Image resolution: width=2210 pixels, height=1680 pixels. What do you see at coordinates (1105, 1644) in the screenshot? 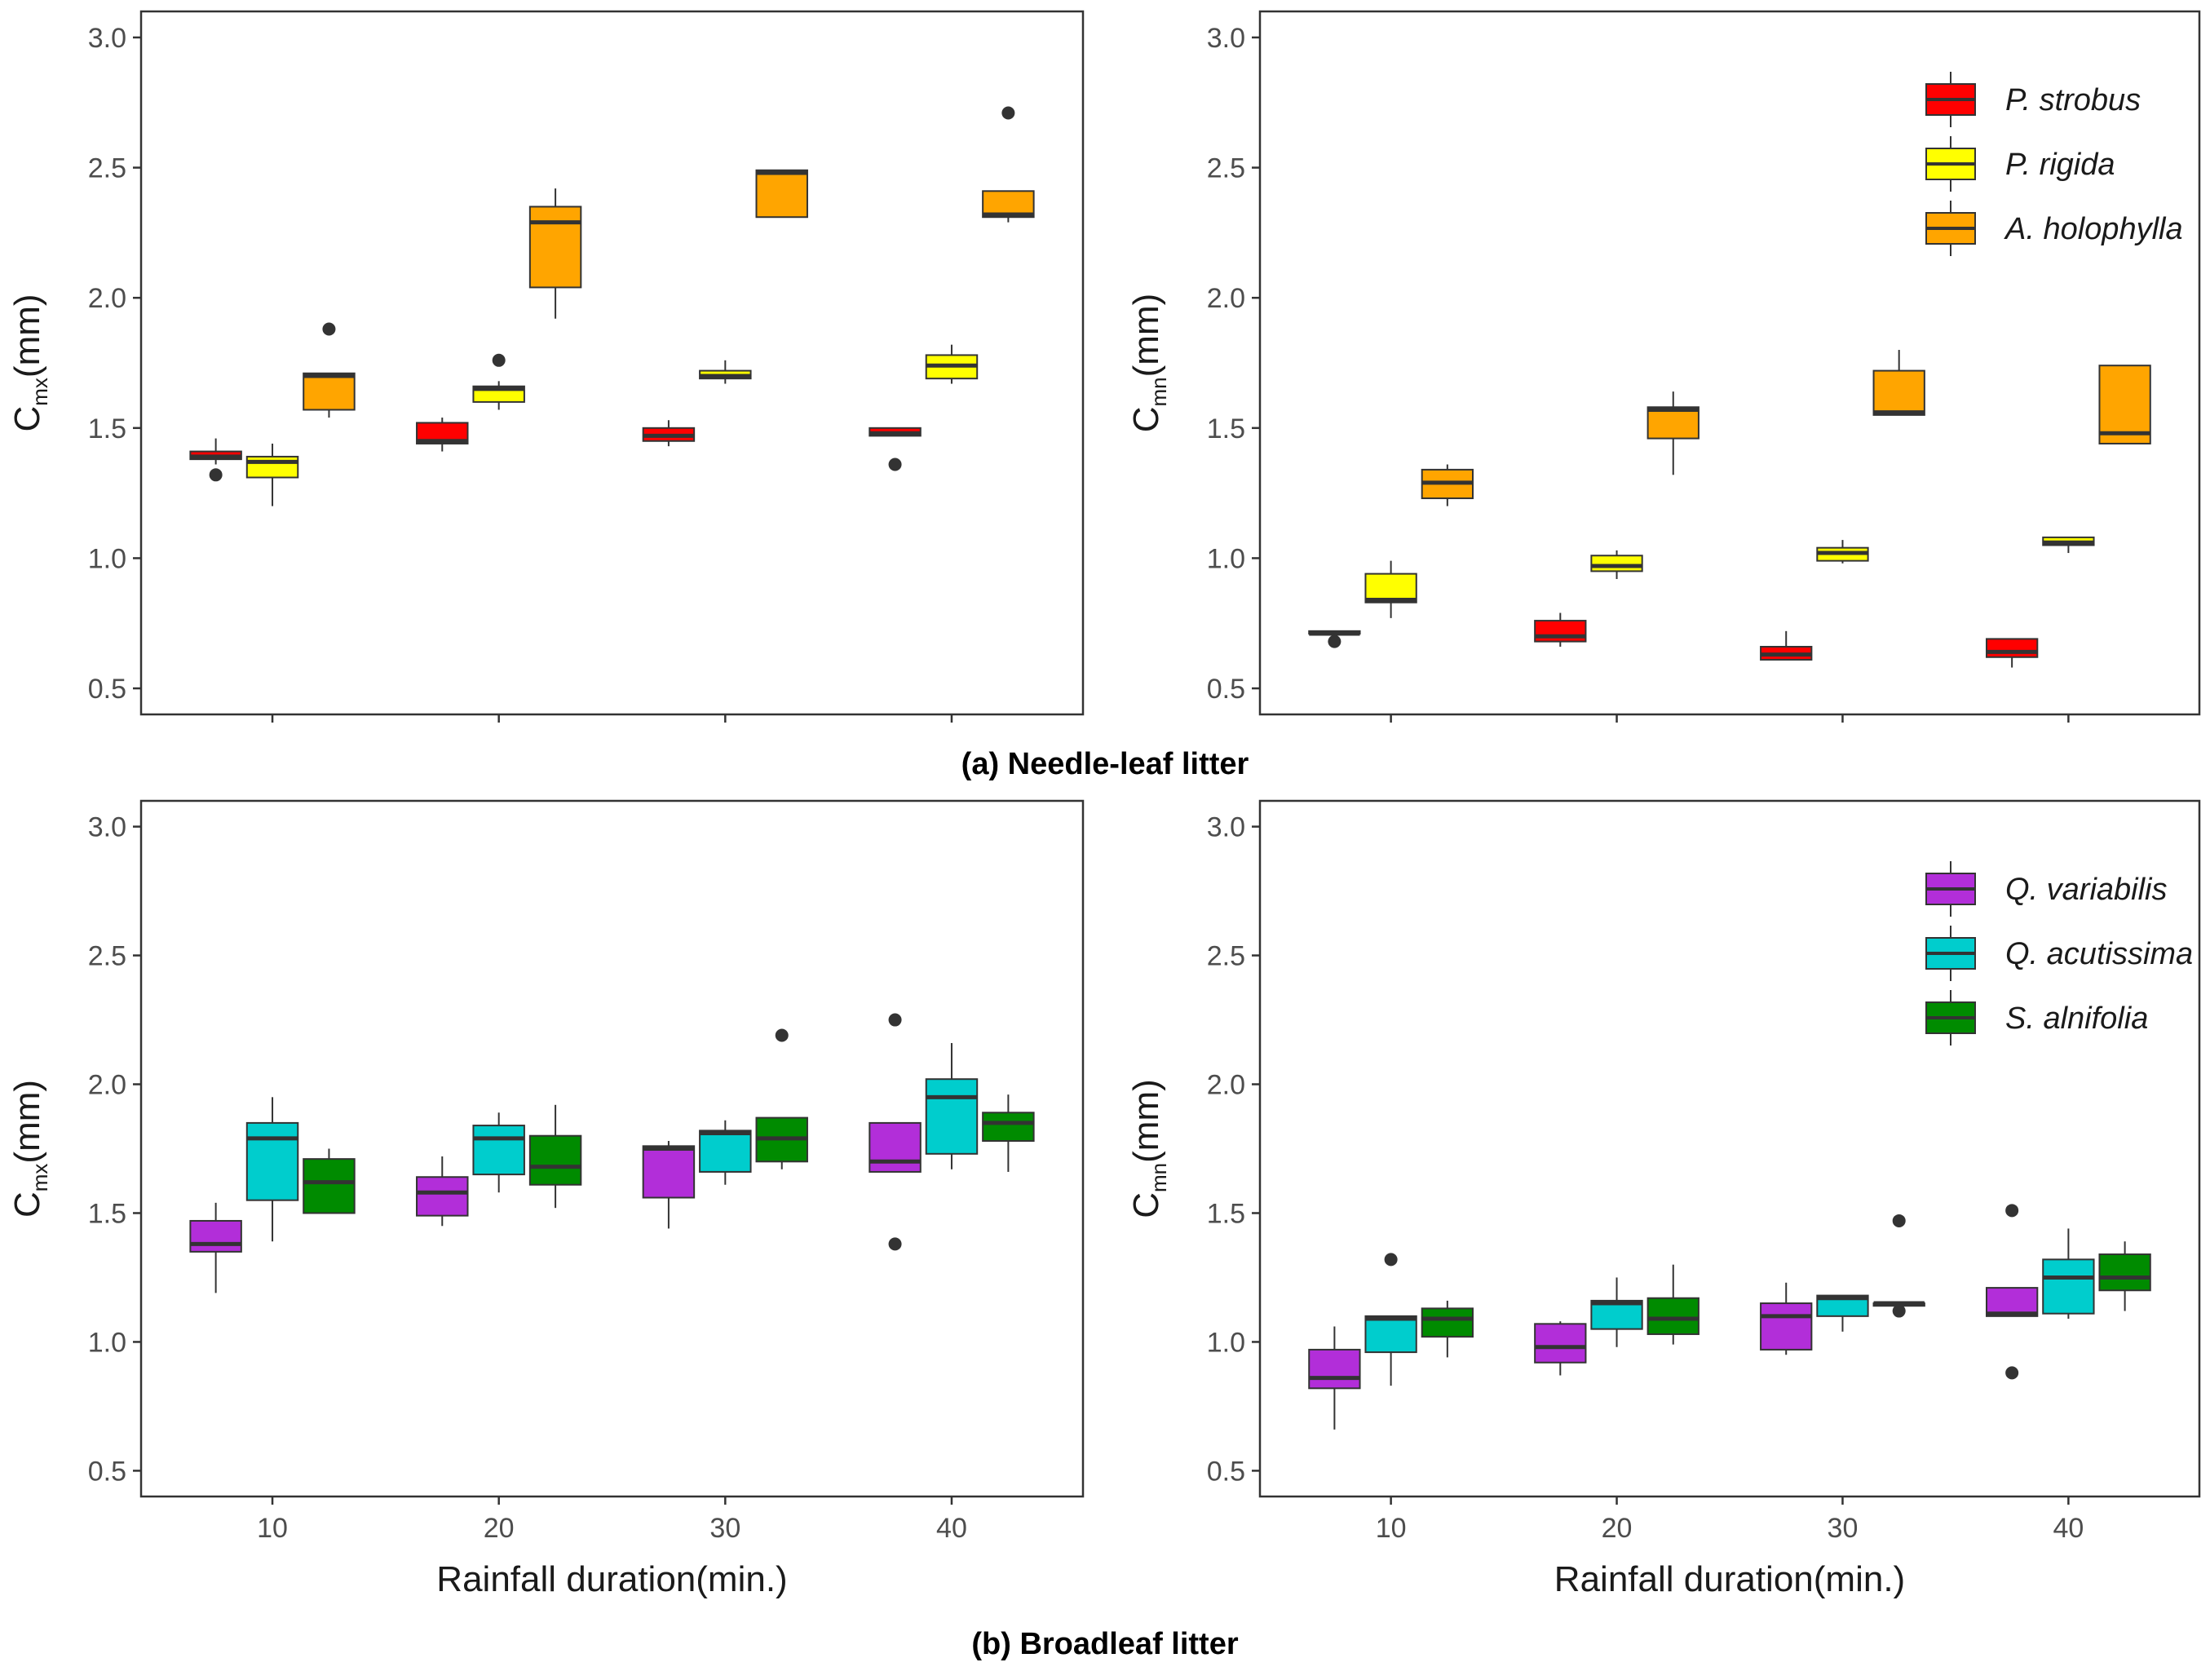
I see `section-title-broad: (b) Broadleaf litter` at bounding box center [1105, 1644].